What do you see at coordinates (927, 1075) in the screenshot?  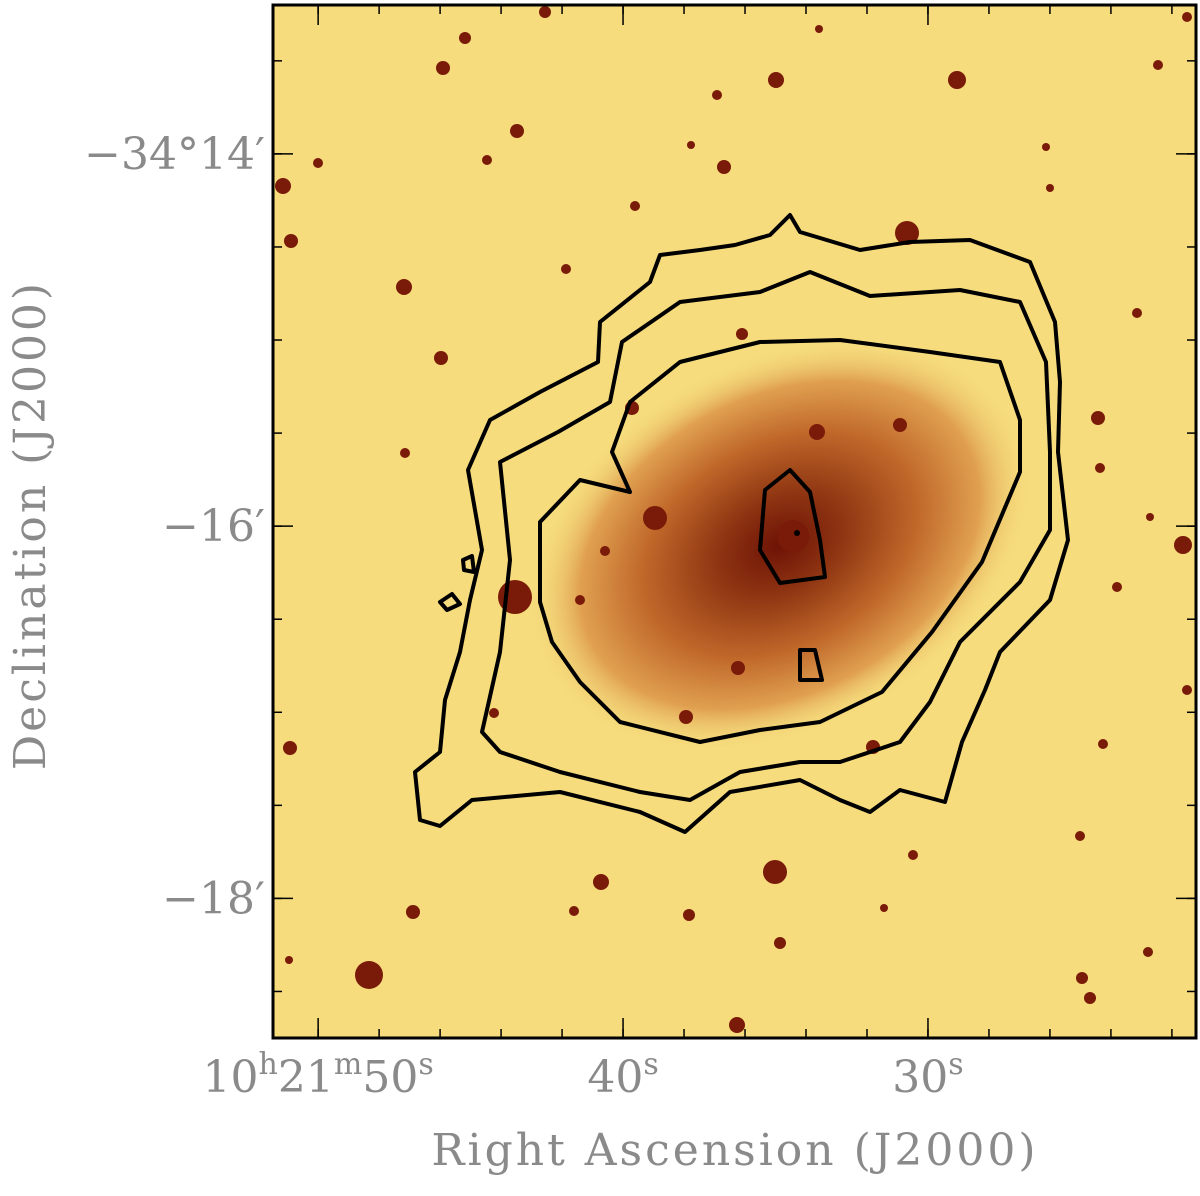 I see `x-tick-label: 30s` at bounding box center [927, 1075].